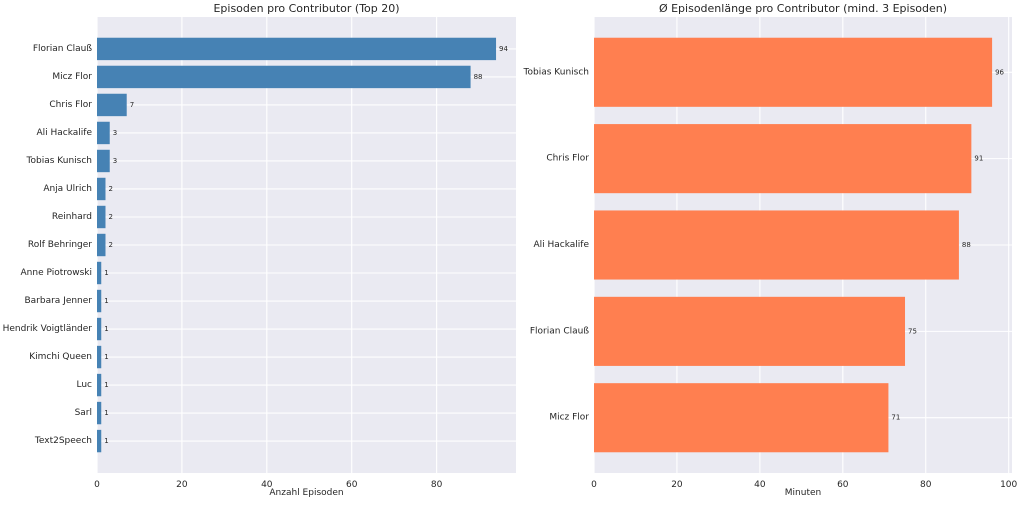  What do you see at coordinates (63, 441) in the screenshot?
I see `category-label: Text2Speech` at bounding box center [63, 441].